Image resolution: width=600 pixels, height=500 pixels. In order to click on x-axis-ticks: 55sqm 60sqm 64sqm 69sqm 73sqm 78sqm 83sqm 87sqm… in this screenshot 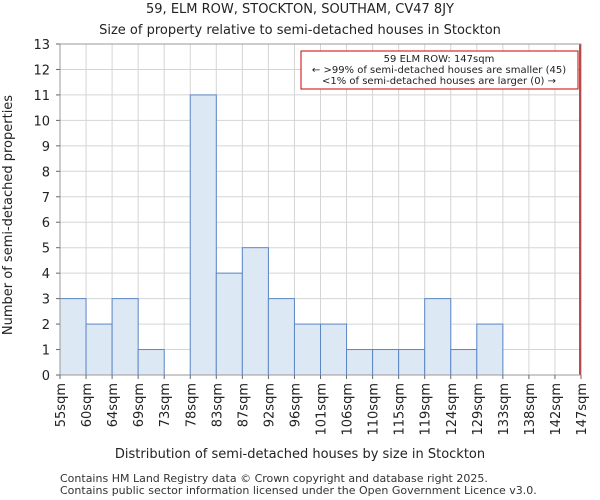, I will do `click(322, 405)`.